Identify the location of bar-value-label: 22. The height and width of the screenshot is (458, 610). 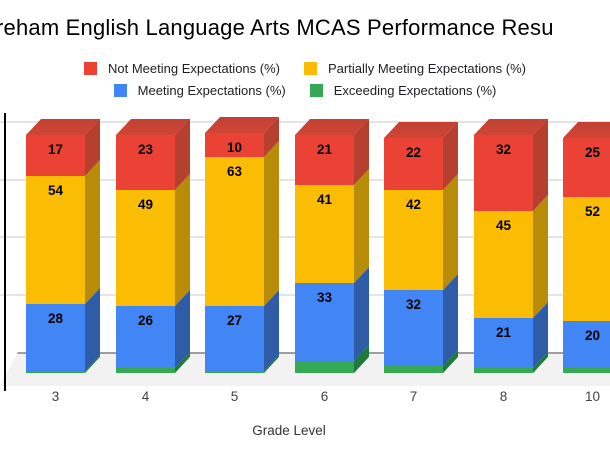
(413, 152).